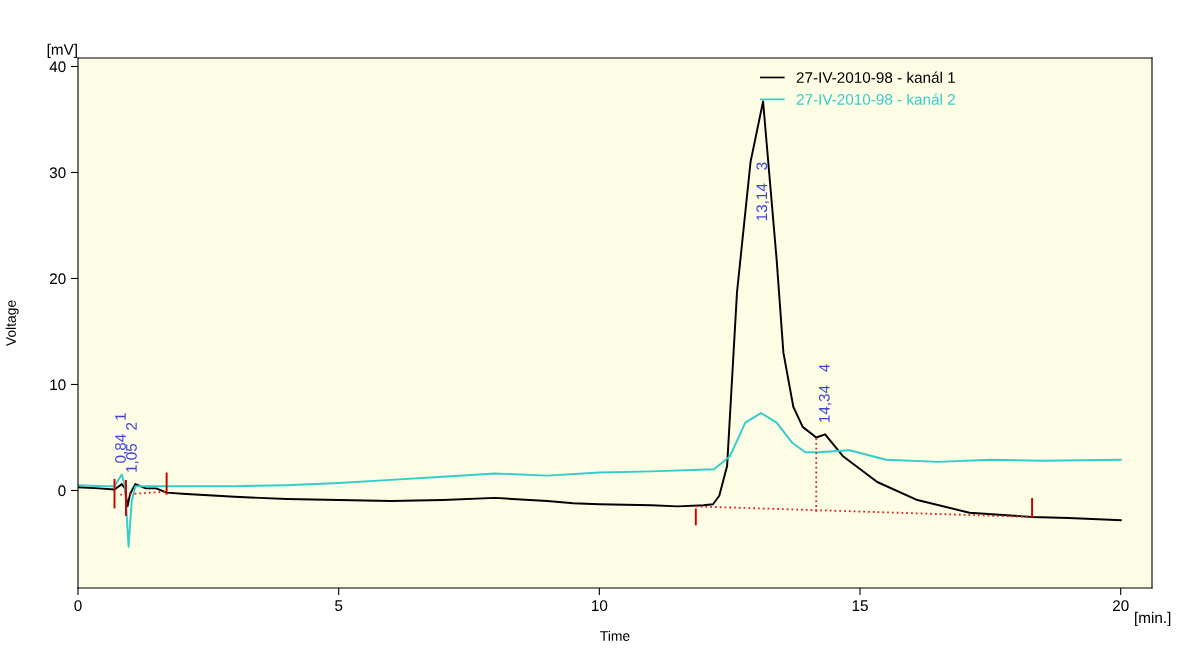 This screenshot has height=664, width=1177. What do you see at coordinates (615, 635) in the screenshot?
I see `x-axis-title: Time` at bounding box center [615, 635].